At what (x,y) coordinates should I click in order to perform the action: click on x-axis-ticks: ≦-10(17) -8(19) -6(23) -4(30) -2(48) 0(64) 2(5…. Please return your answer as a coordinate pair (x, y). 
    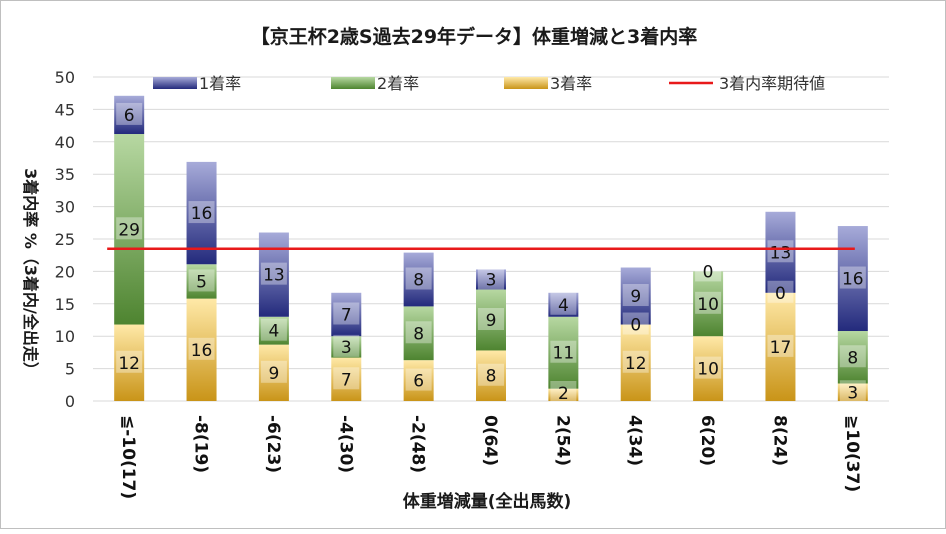
    Looking at the image, I should click on (490, 457).